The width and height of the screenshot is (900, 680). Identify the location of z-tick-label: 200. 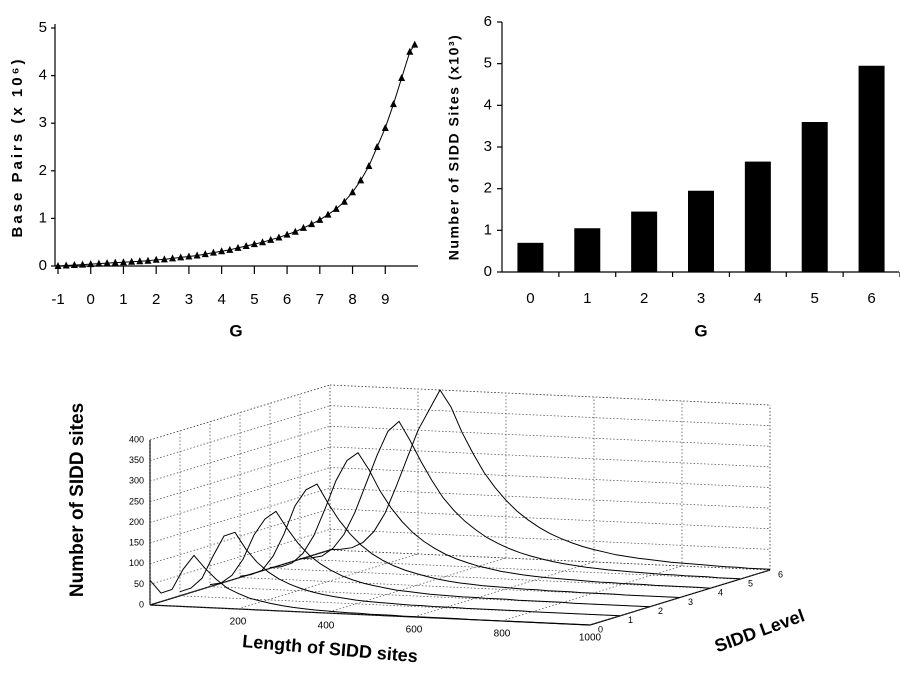
(136, 522).